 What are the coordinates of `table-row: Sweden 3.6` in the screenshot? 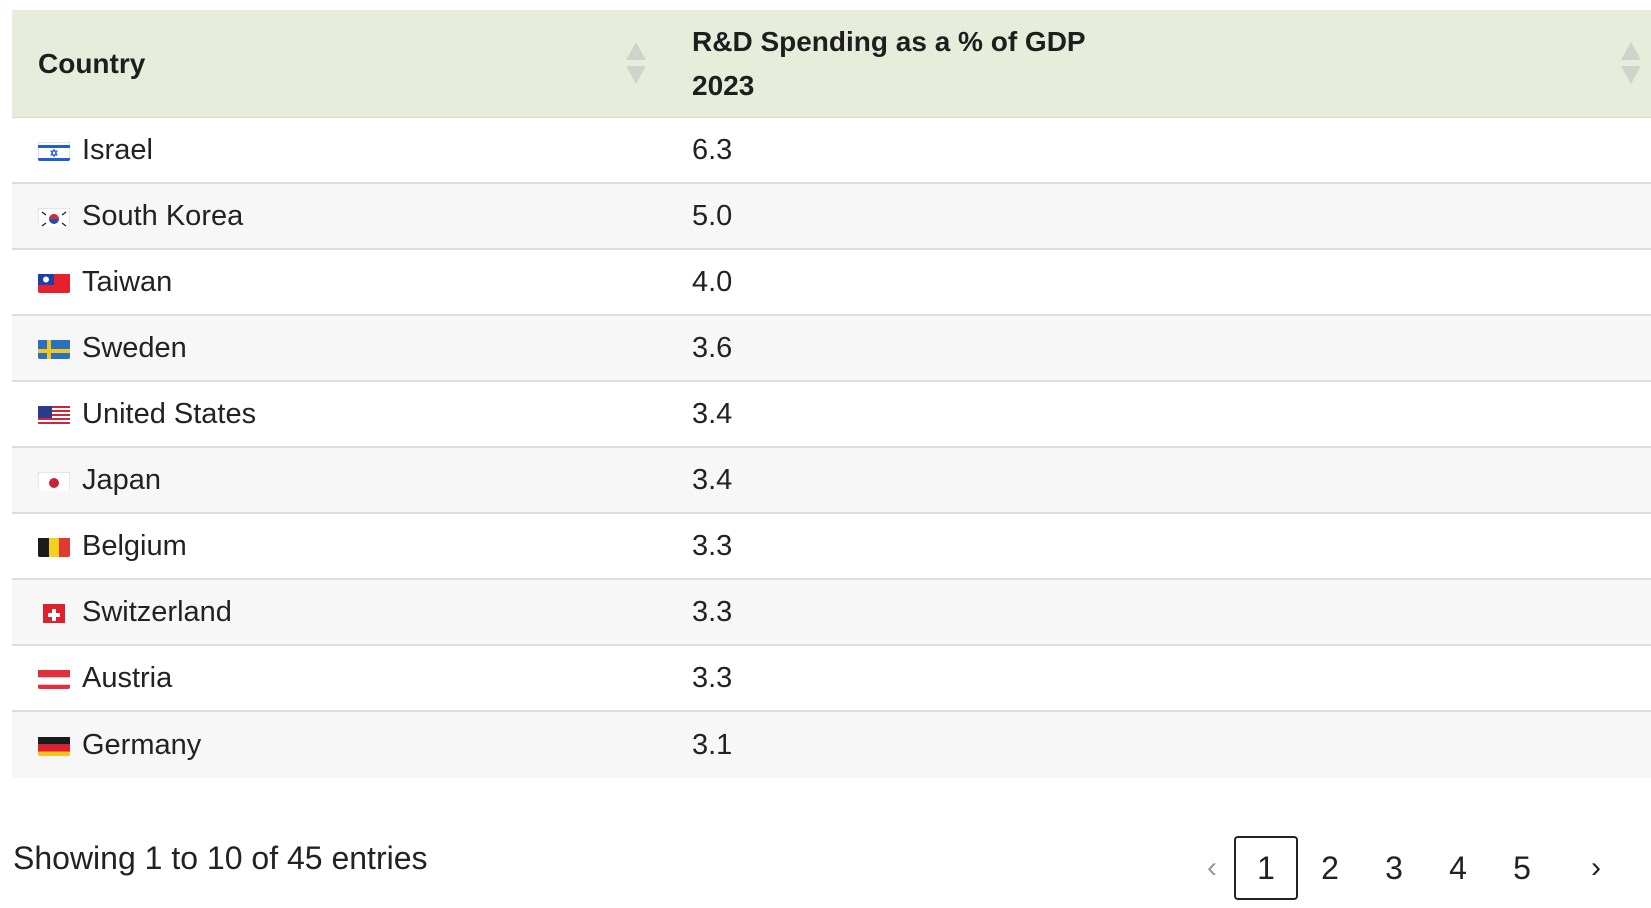 It's located at (831, 349).